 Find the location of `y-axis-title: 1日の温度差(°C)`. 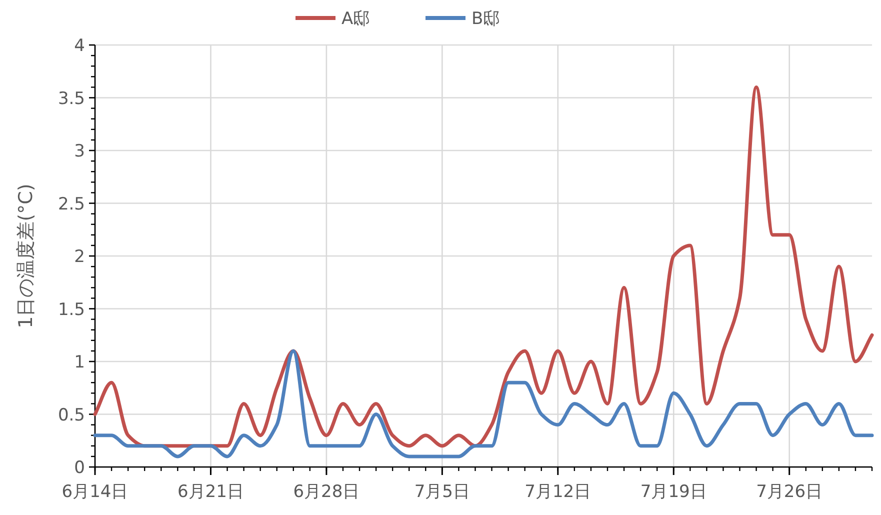

y-axis-title: 1日の温度差(°C) is located at coordinates (26, 256).